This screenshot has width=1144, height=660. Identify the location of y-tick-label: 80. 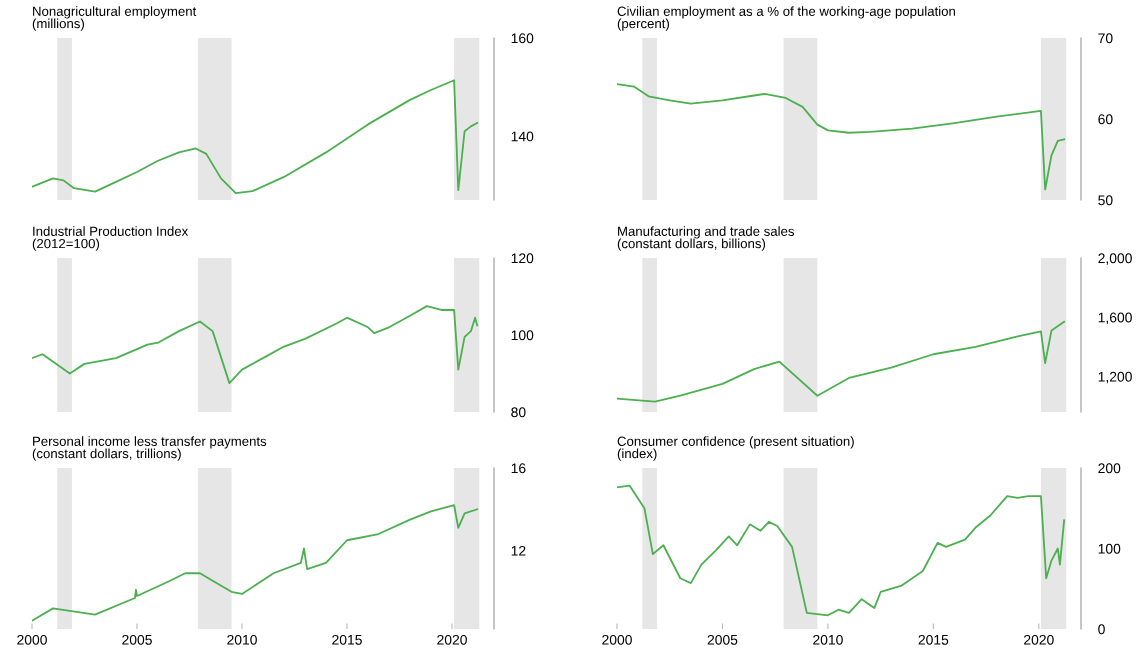
(518, 412).